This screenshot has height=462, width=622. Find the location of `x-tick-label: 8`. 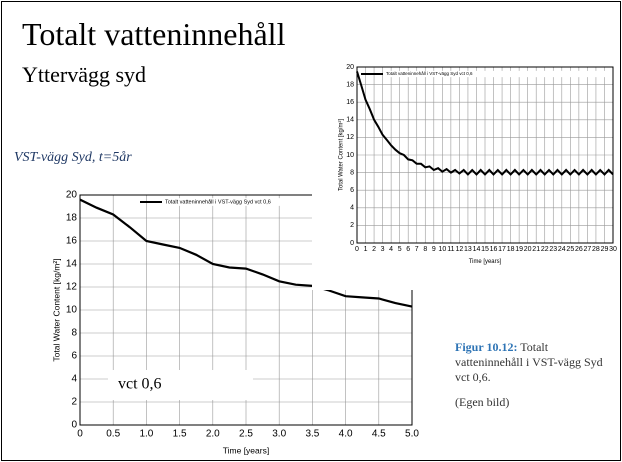

x-tick-label: 8 is located at coordinates (425, 249).